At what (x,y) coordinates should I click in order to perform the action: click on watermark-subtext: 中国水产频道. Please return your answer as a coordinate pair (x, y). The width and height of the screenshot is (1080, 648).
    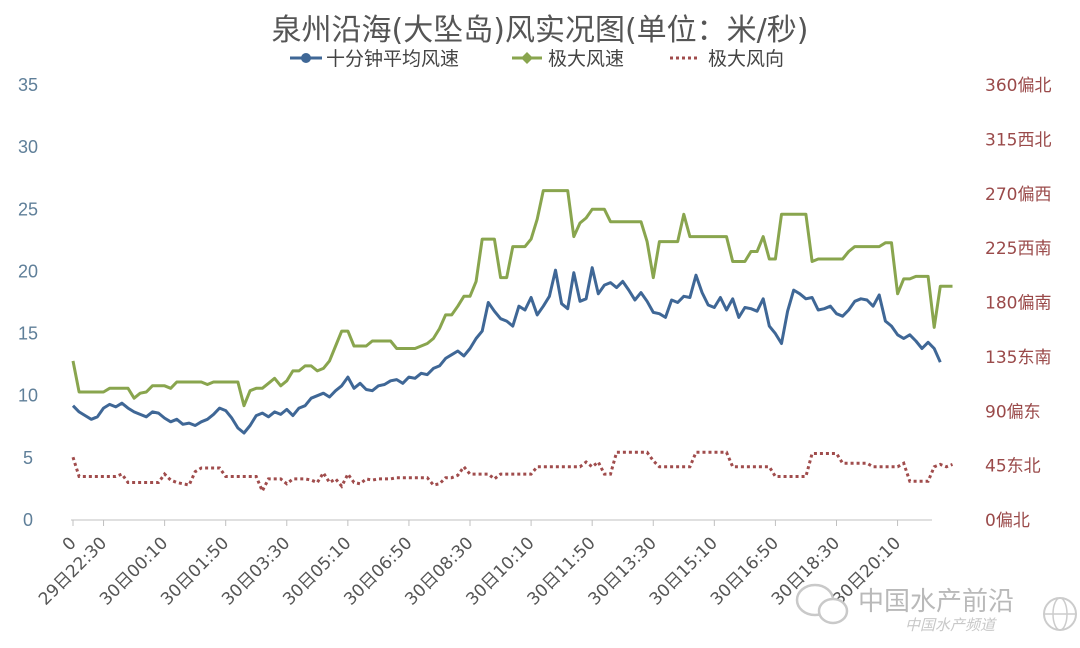
    Looking at the image, I should click on (951, 625).